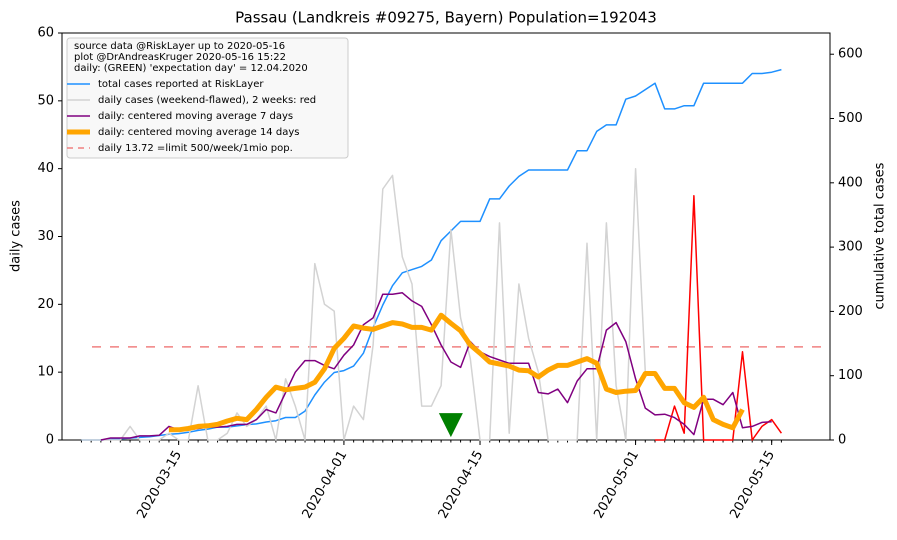 The image size is (897, 540). What do you see at coordinates (159, 484) in the screenshot?
I see `x-tick-label: 2020-03-15` at bounding box center [159, 484].